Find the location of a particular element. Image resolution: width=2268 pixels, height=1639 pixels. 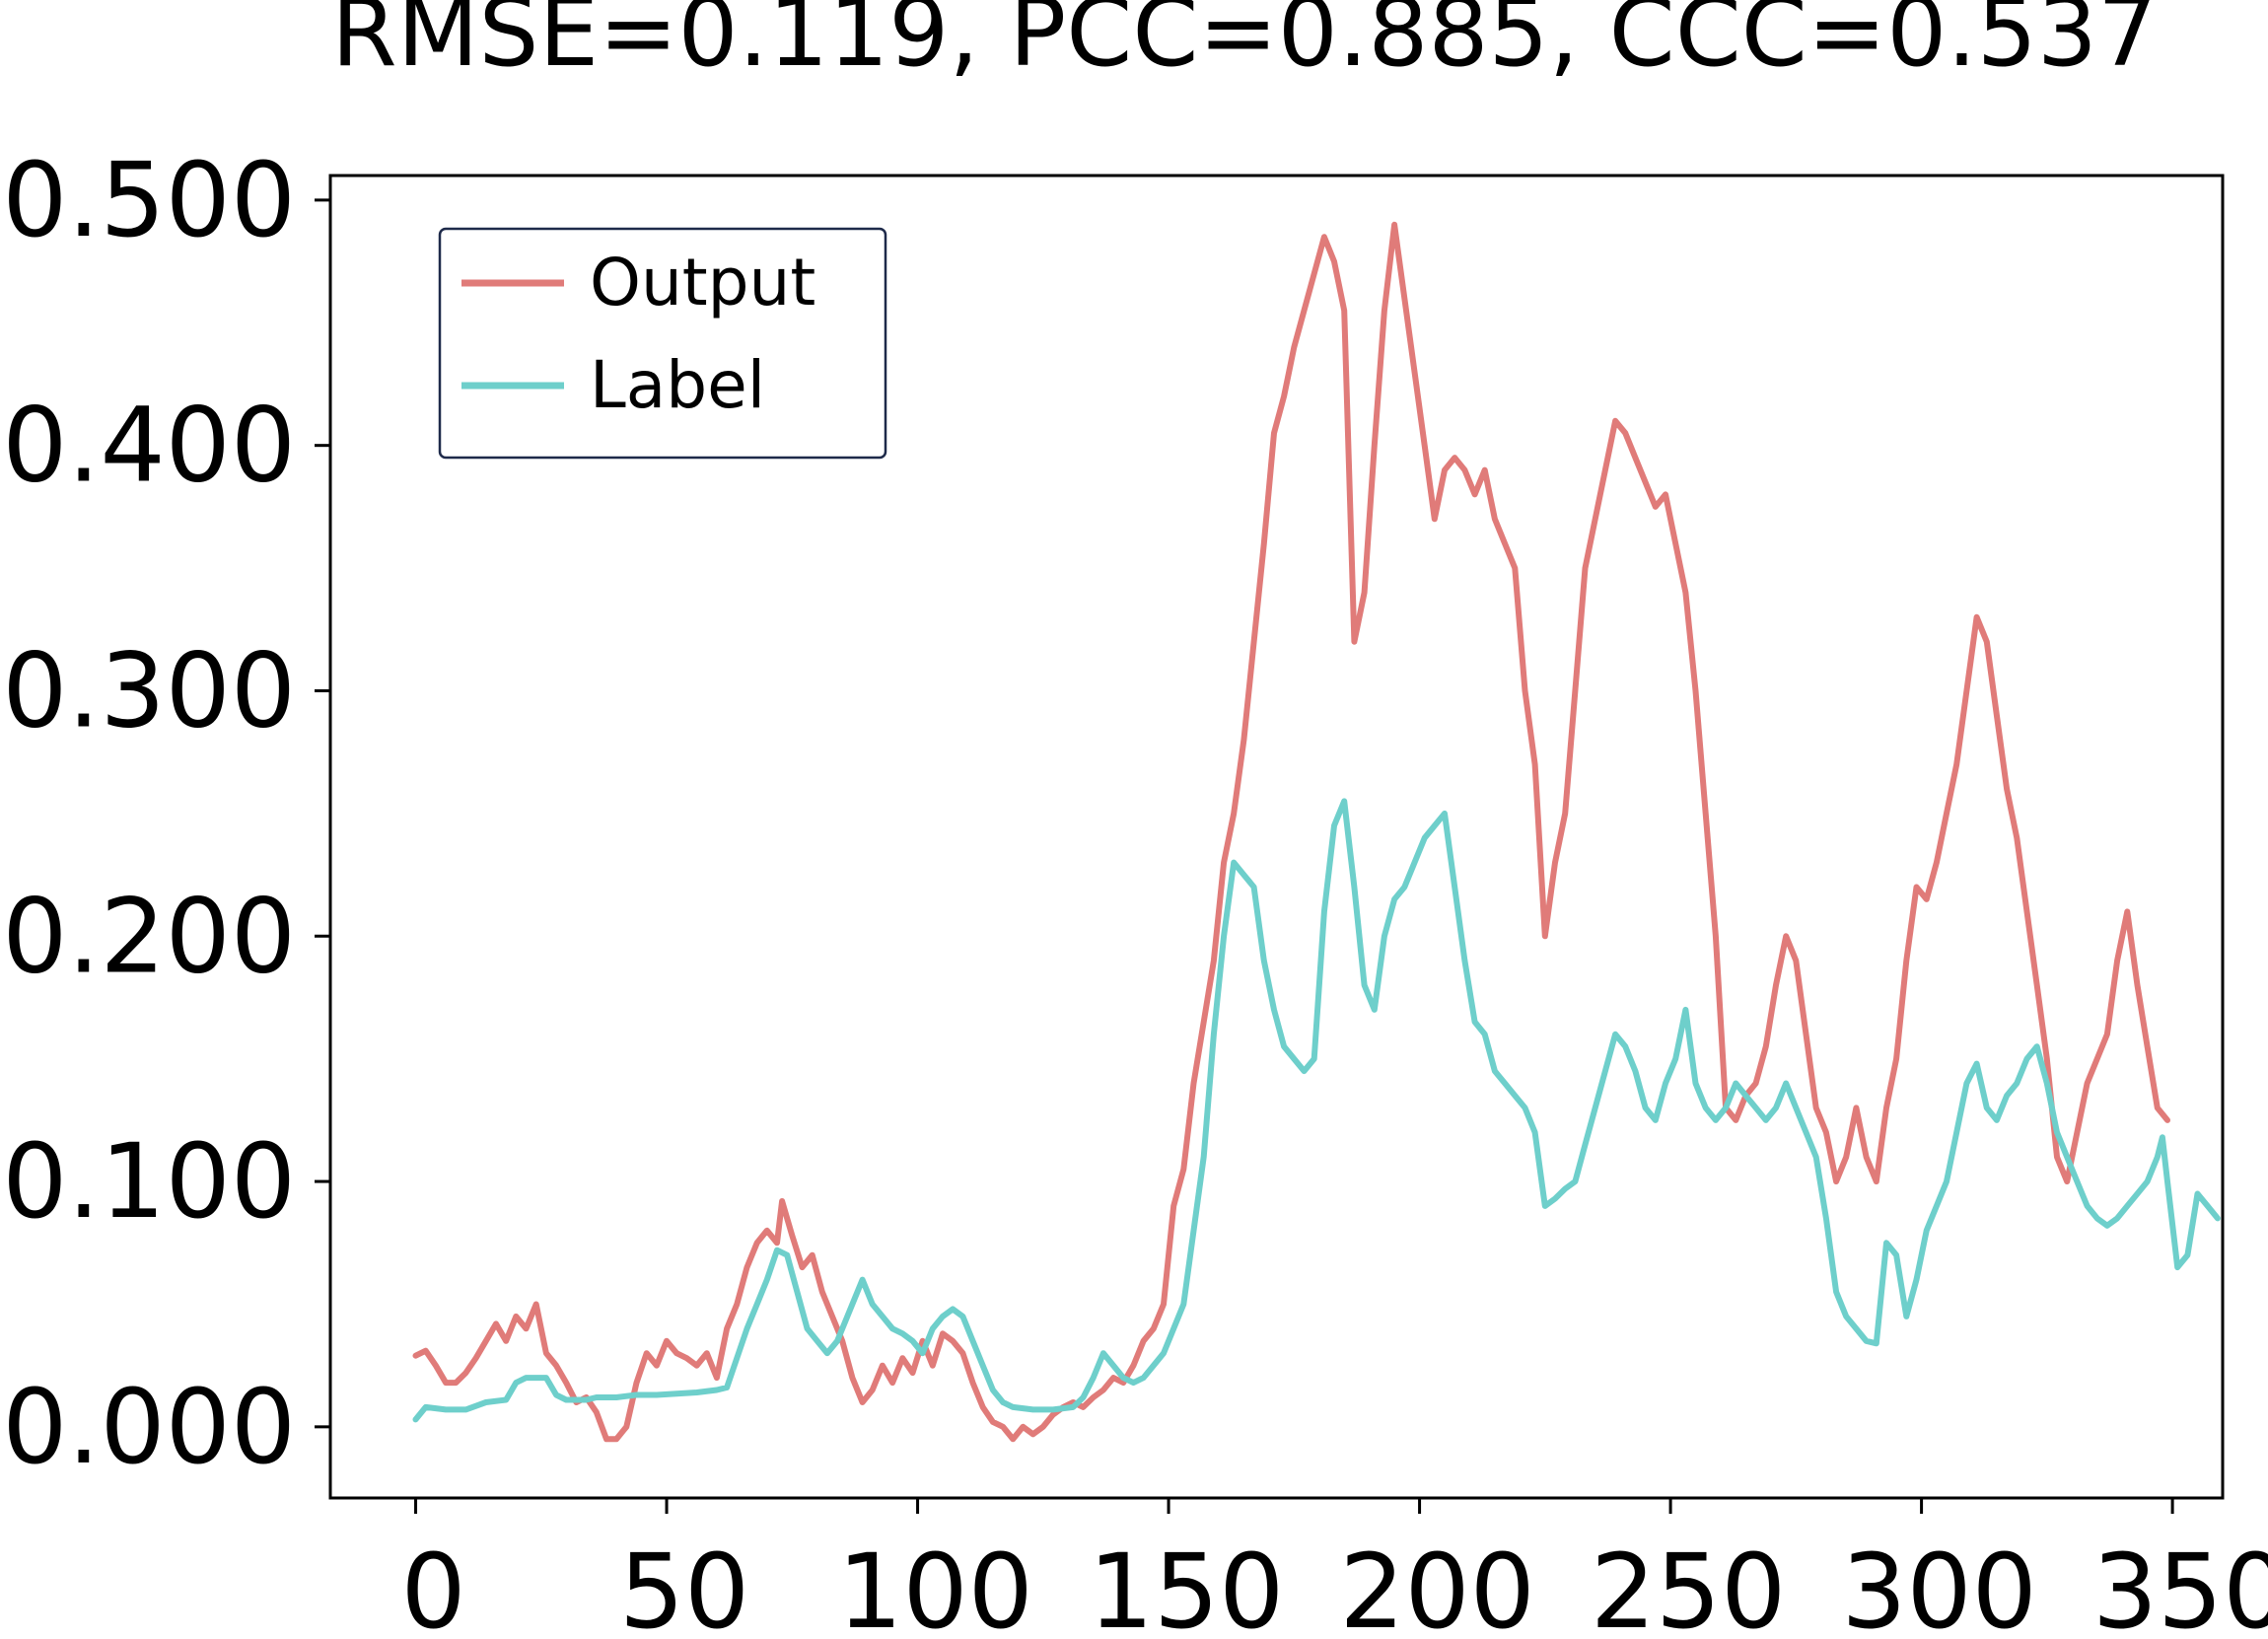

x-tick-label: 250 is located at coordinates (1689, 1585).